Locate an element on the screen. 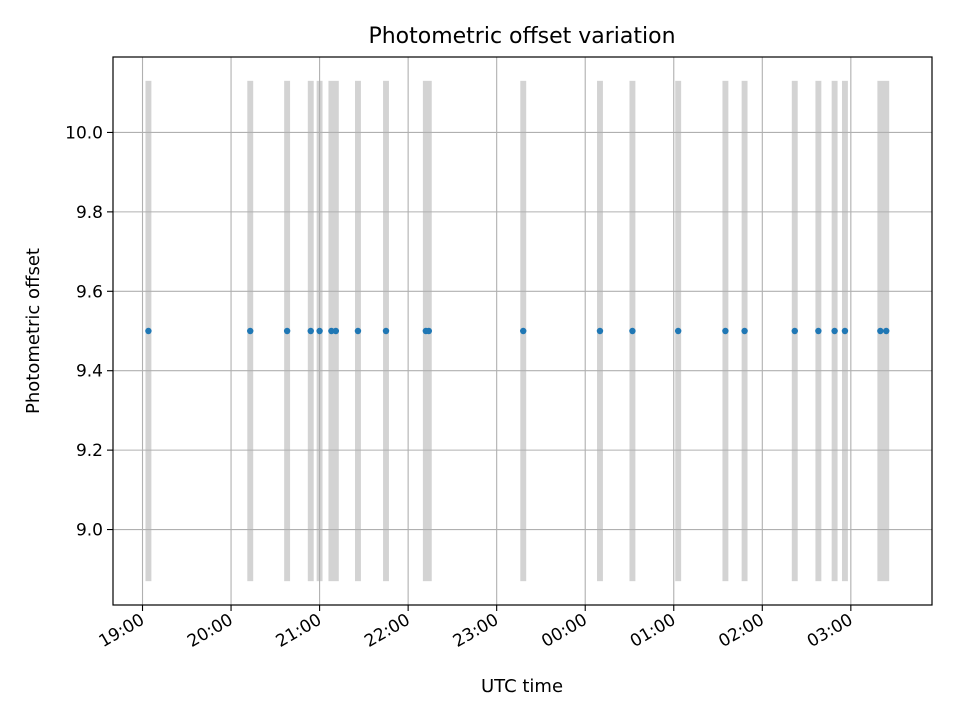  chart-title: Photometric offset variation is located at coordinates (521, 36).